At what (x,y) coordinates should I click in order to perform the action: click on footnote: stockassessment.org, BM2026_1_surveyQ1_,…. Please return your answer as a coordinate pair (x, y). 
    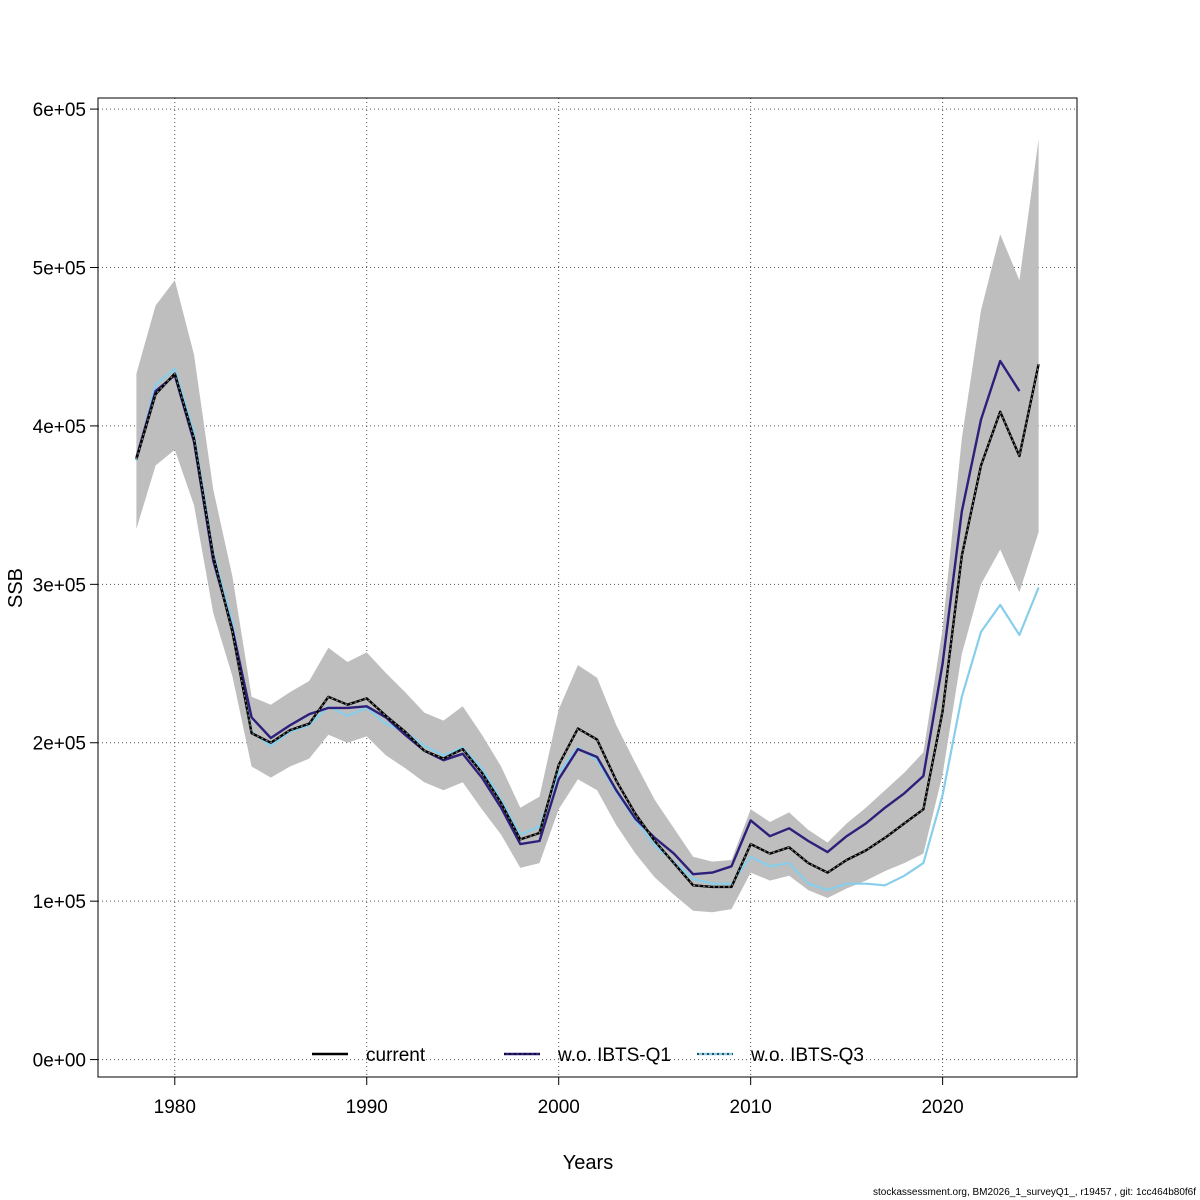
    Looking at the image, I should click on (1034, 1192).